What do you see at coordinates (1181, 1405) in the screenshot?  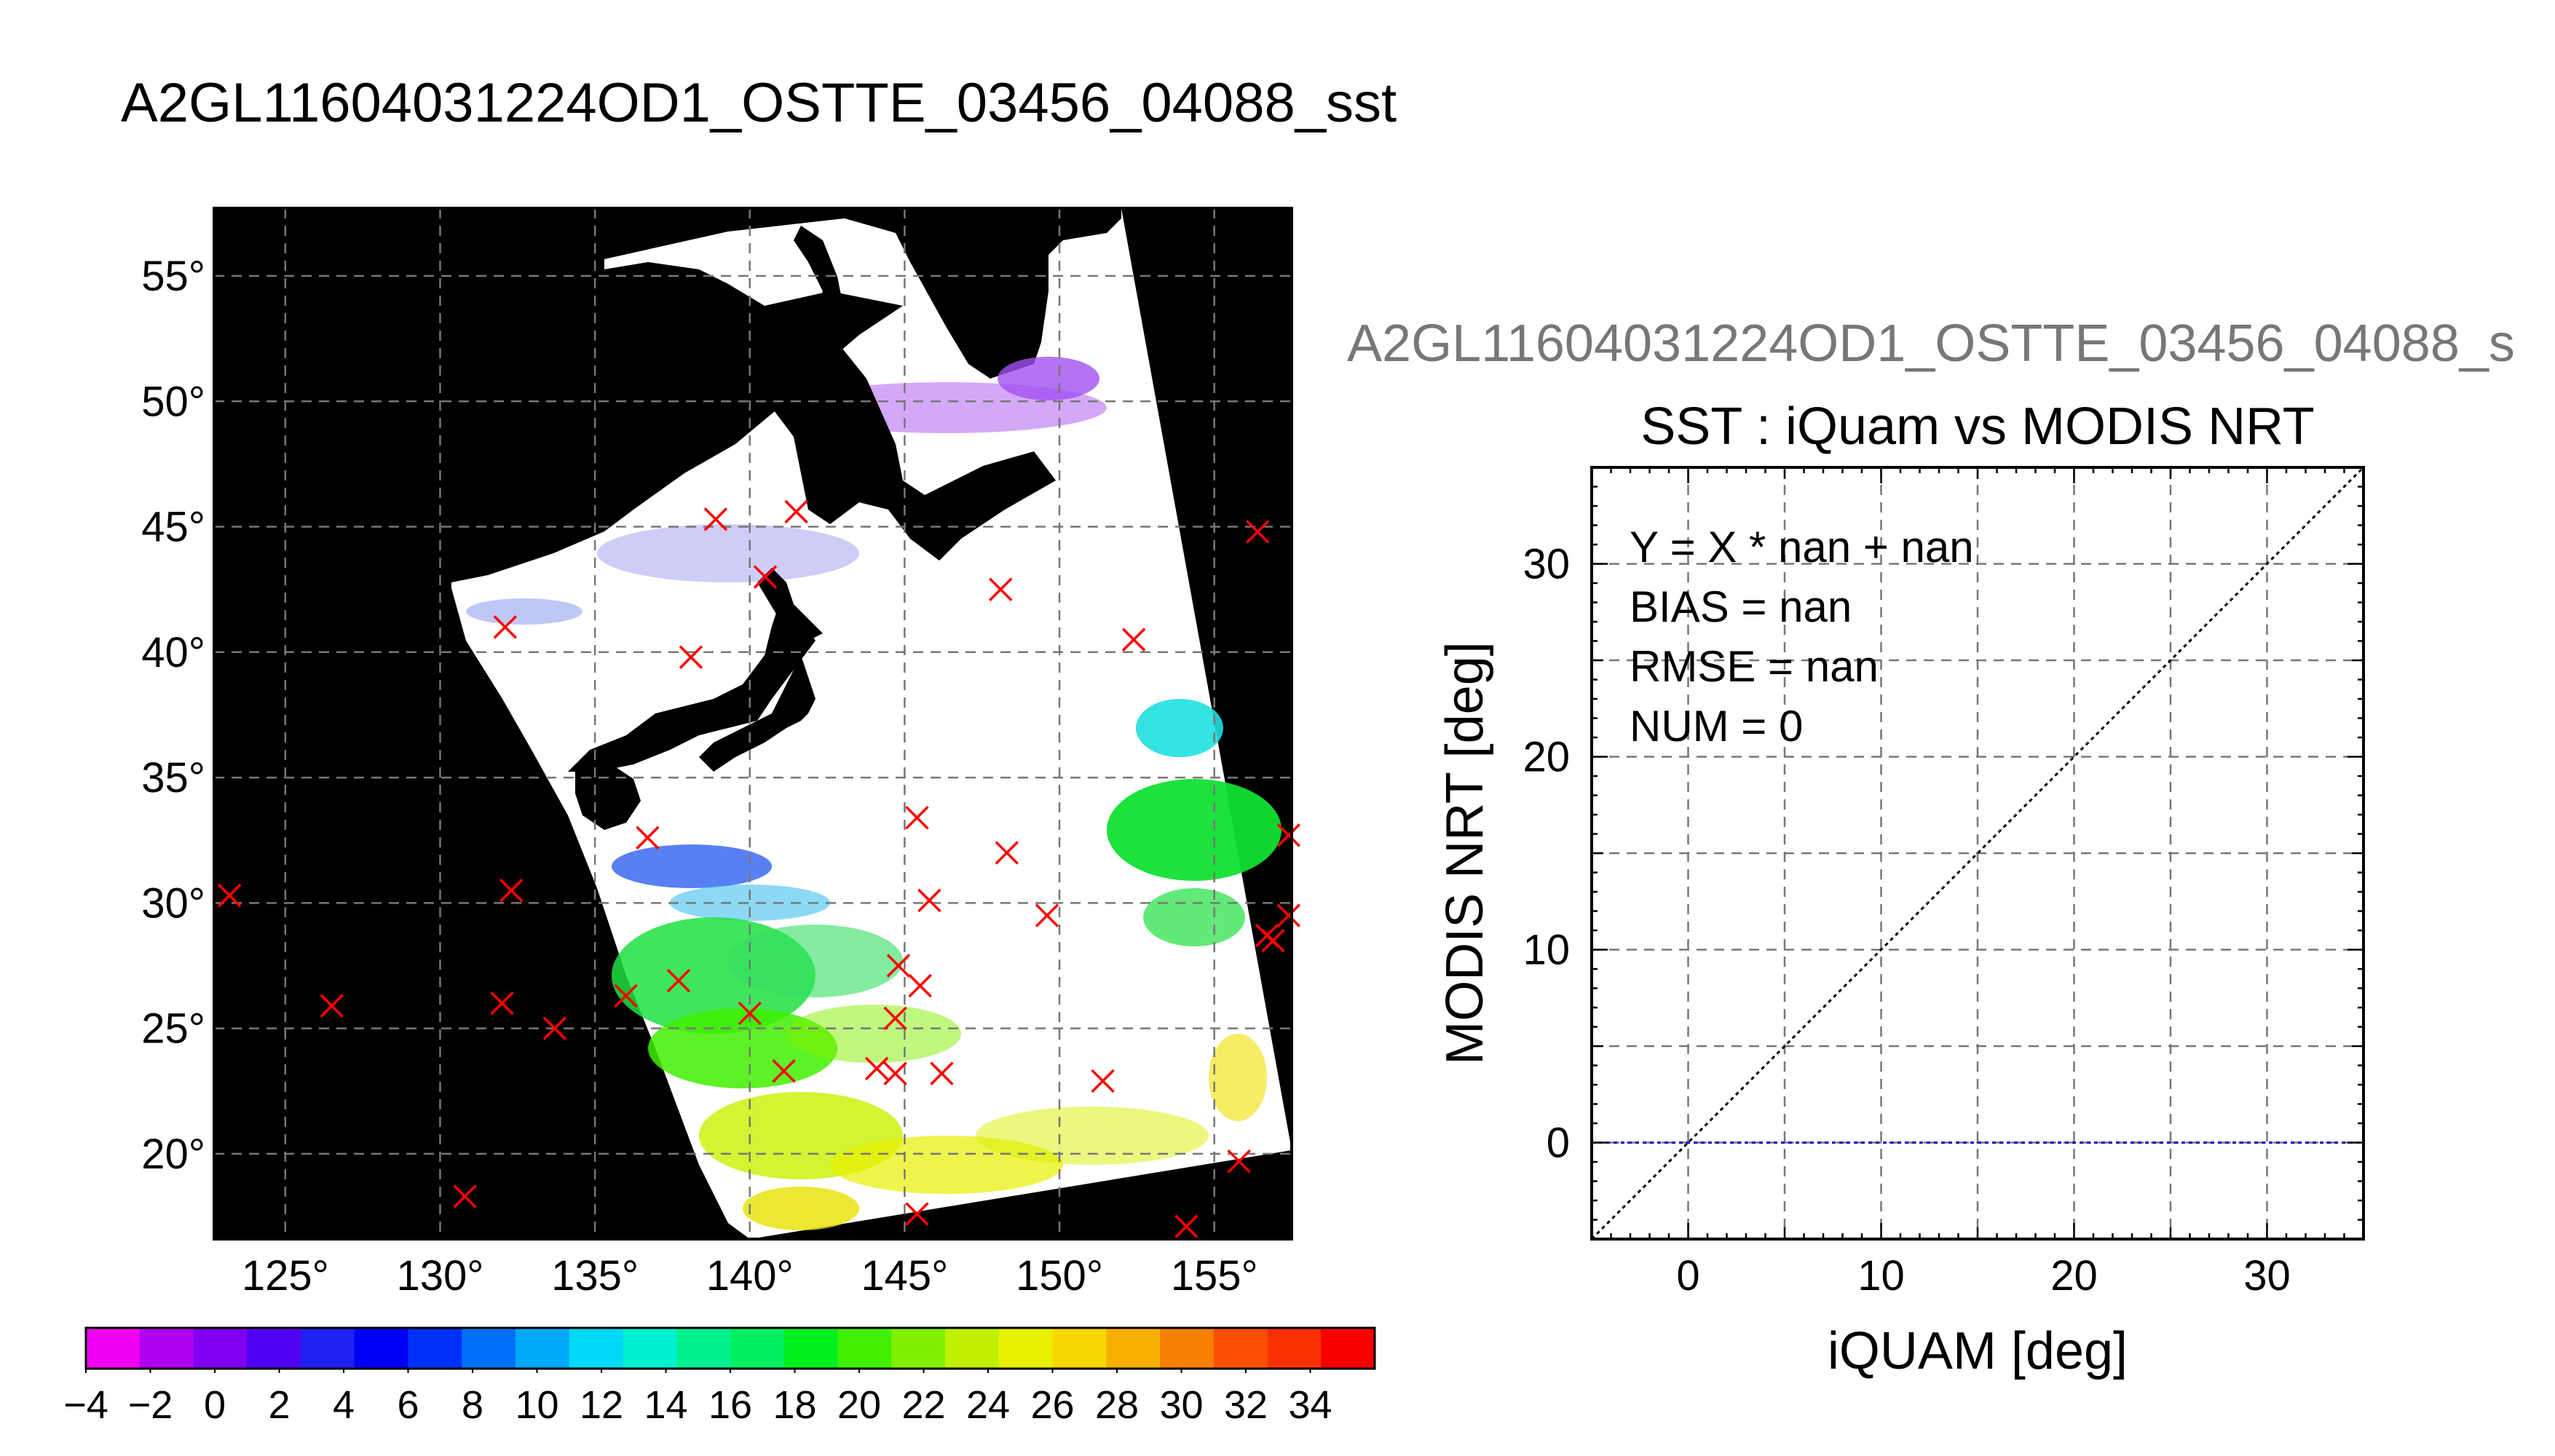 I see `colorbar-tick-label: 30` at bounding box center [1181, 1405].